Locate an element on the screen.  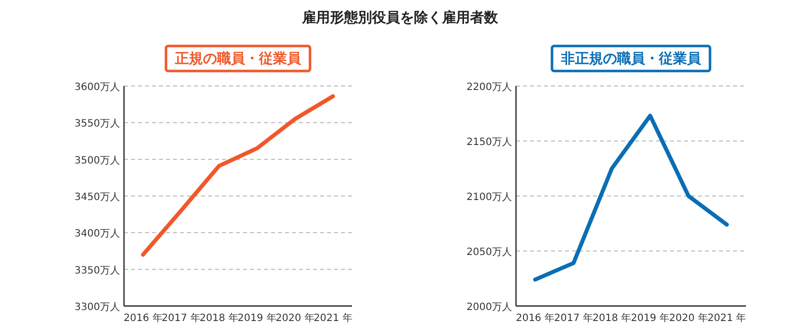
y-tick-label: 2000万人 is located at coordinates (489, 307).